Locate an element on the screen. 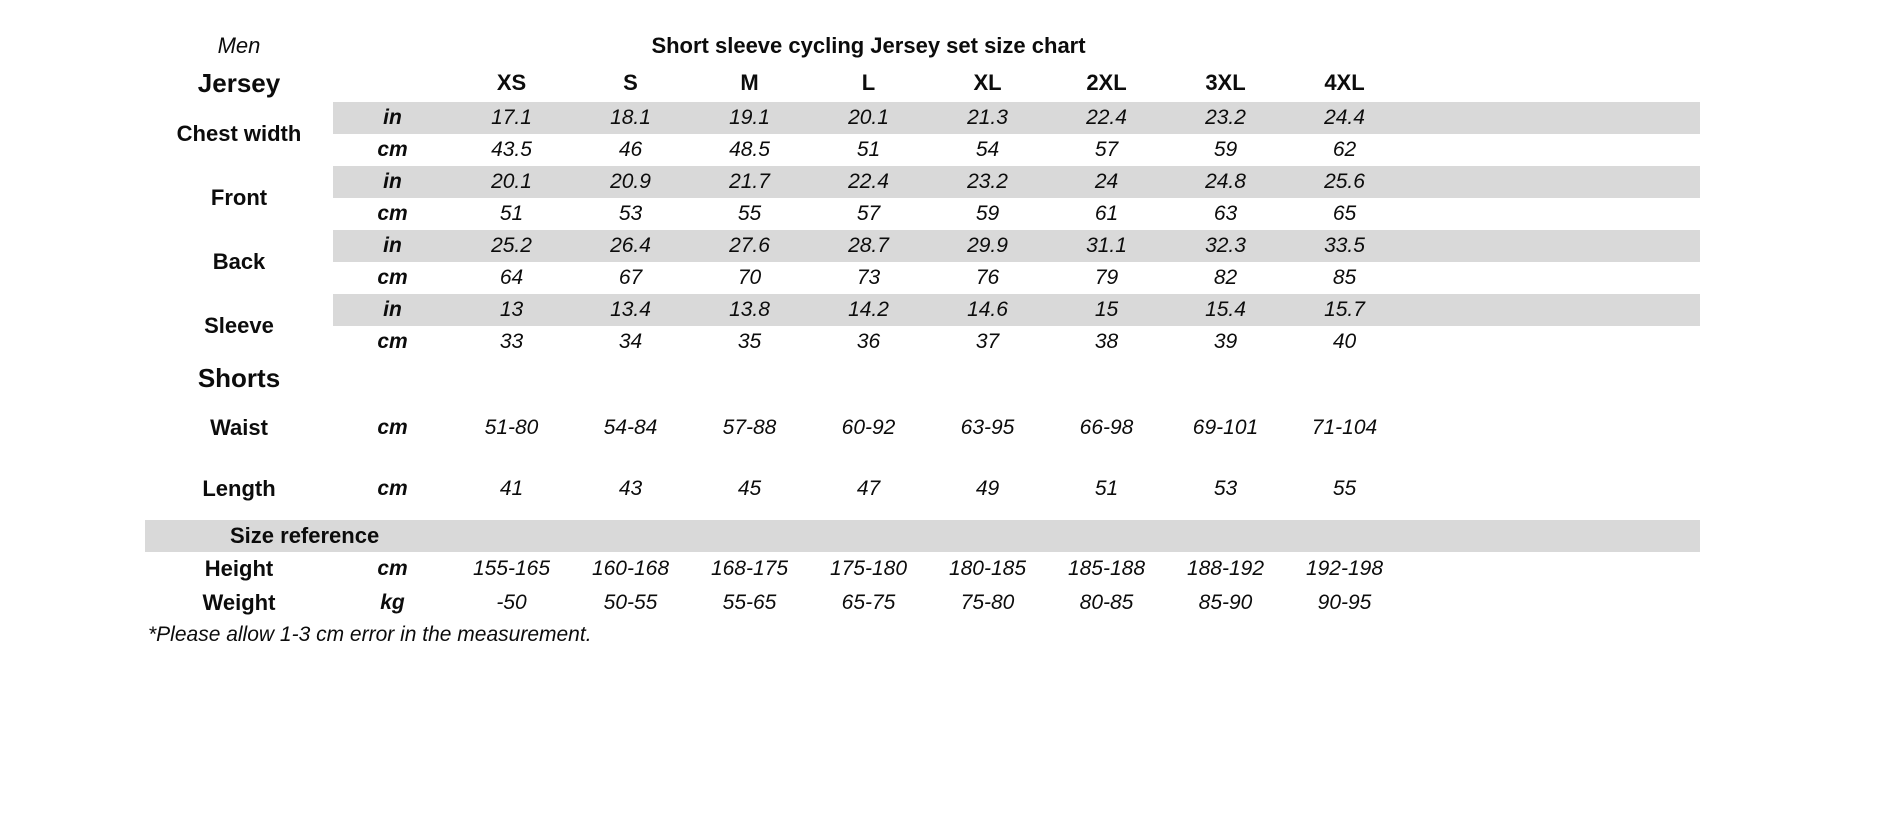 This screenshot has width=1894, height=813. value-cell: 39 is located at coordinates (1225, 341).